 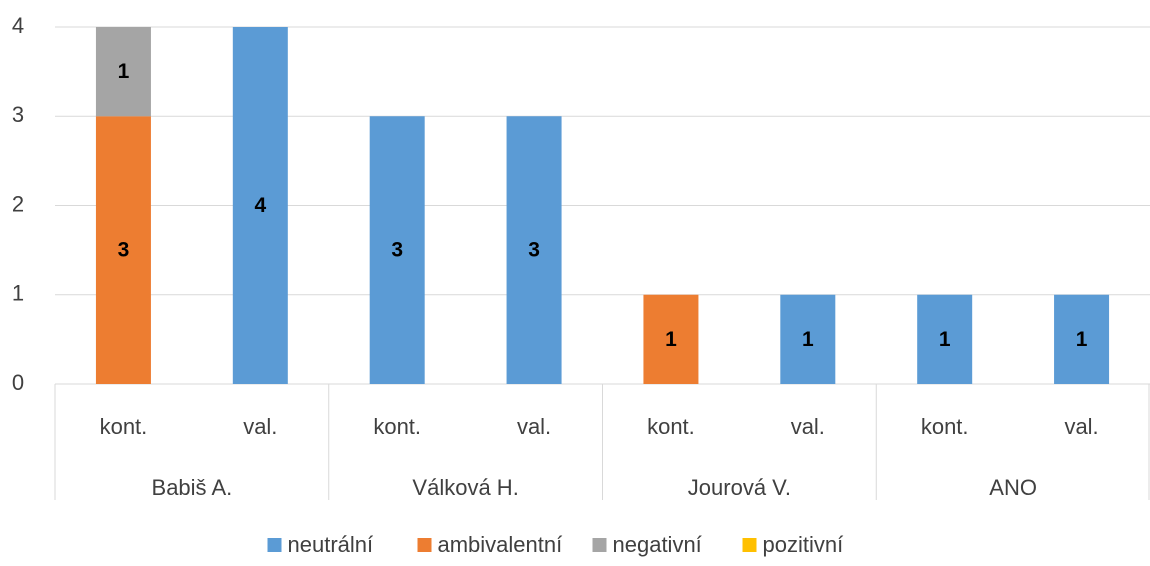 What do you see at coordinates (18, 25) in the screenshot?
I see `y-tick-label: 4` at bounding box center [18, 25].